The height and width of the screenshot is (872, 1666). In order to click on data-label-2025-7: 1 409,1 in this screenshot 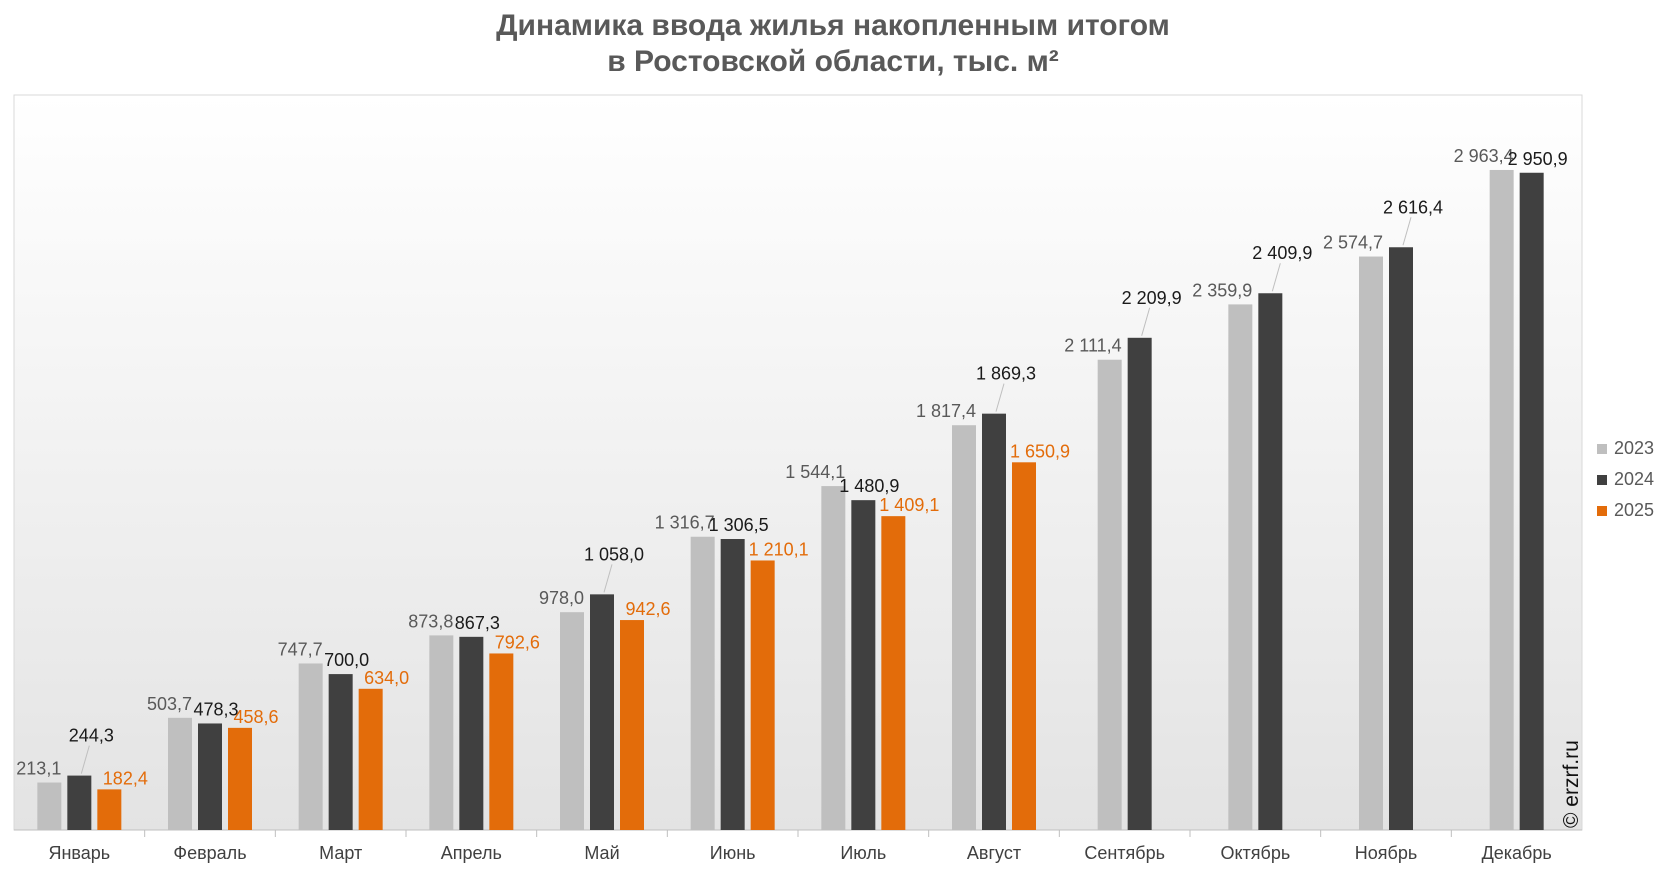, I will do `click(909, 505)`.